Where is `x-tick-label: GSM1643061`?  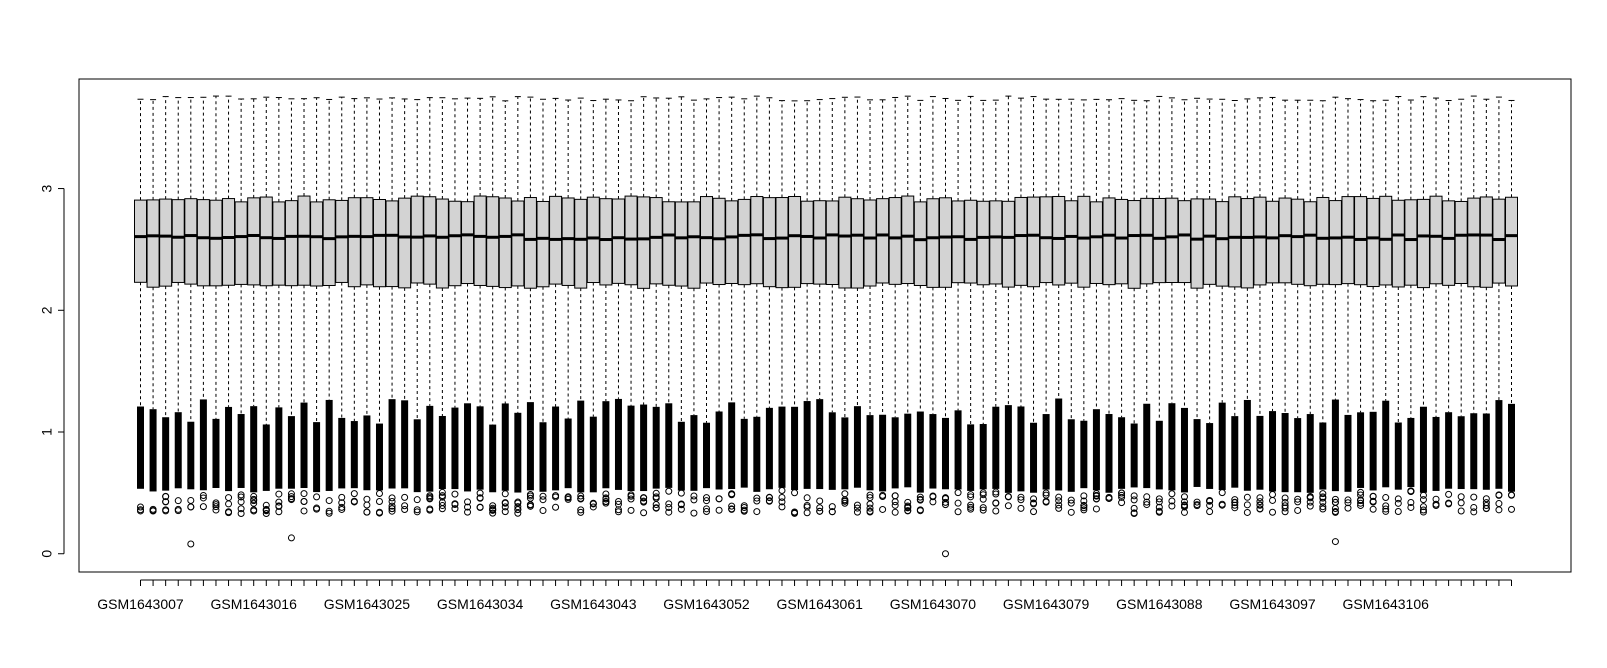 x-tick-label: GSM1643061 is located at coordinates (820, 604).